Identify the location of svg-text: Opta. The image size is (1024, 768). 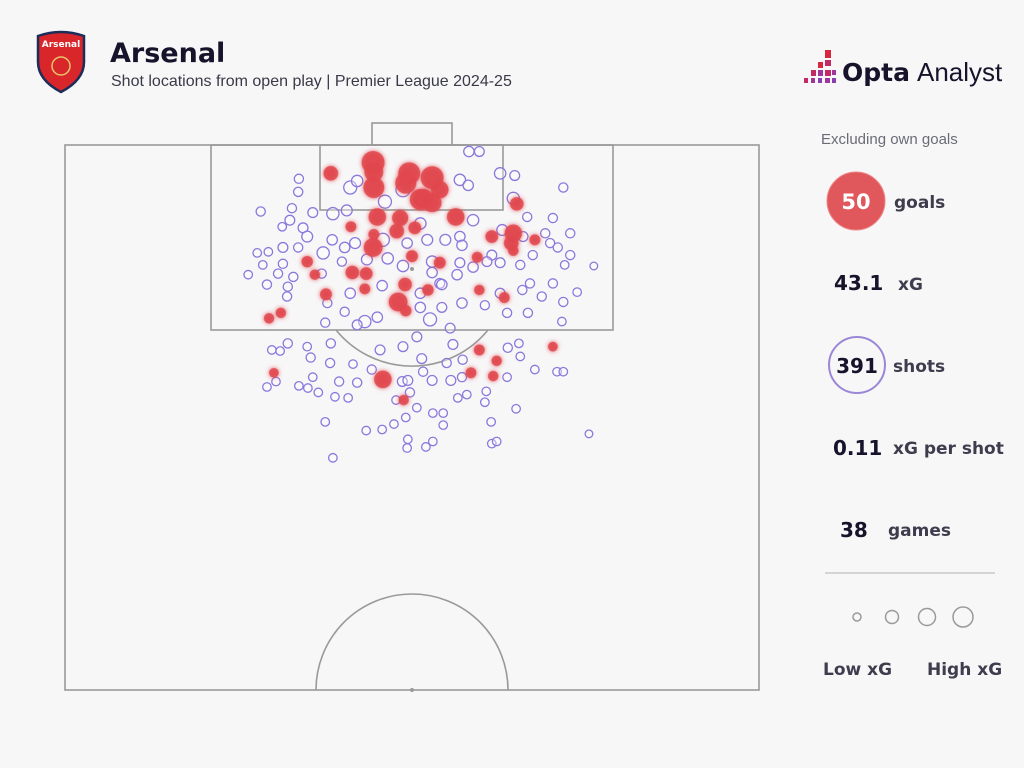
(876, 72).